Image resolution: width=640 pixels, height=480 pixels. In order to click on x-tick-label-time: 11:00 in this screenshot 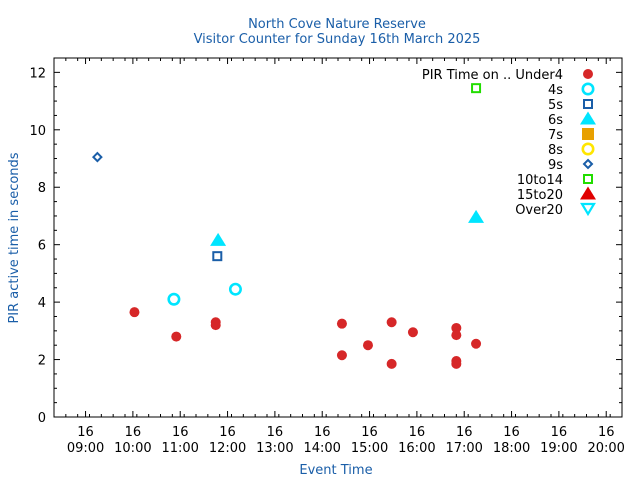, I will do `click(179, 448)`.